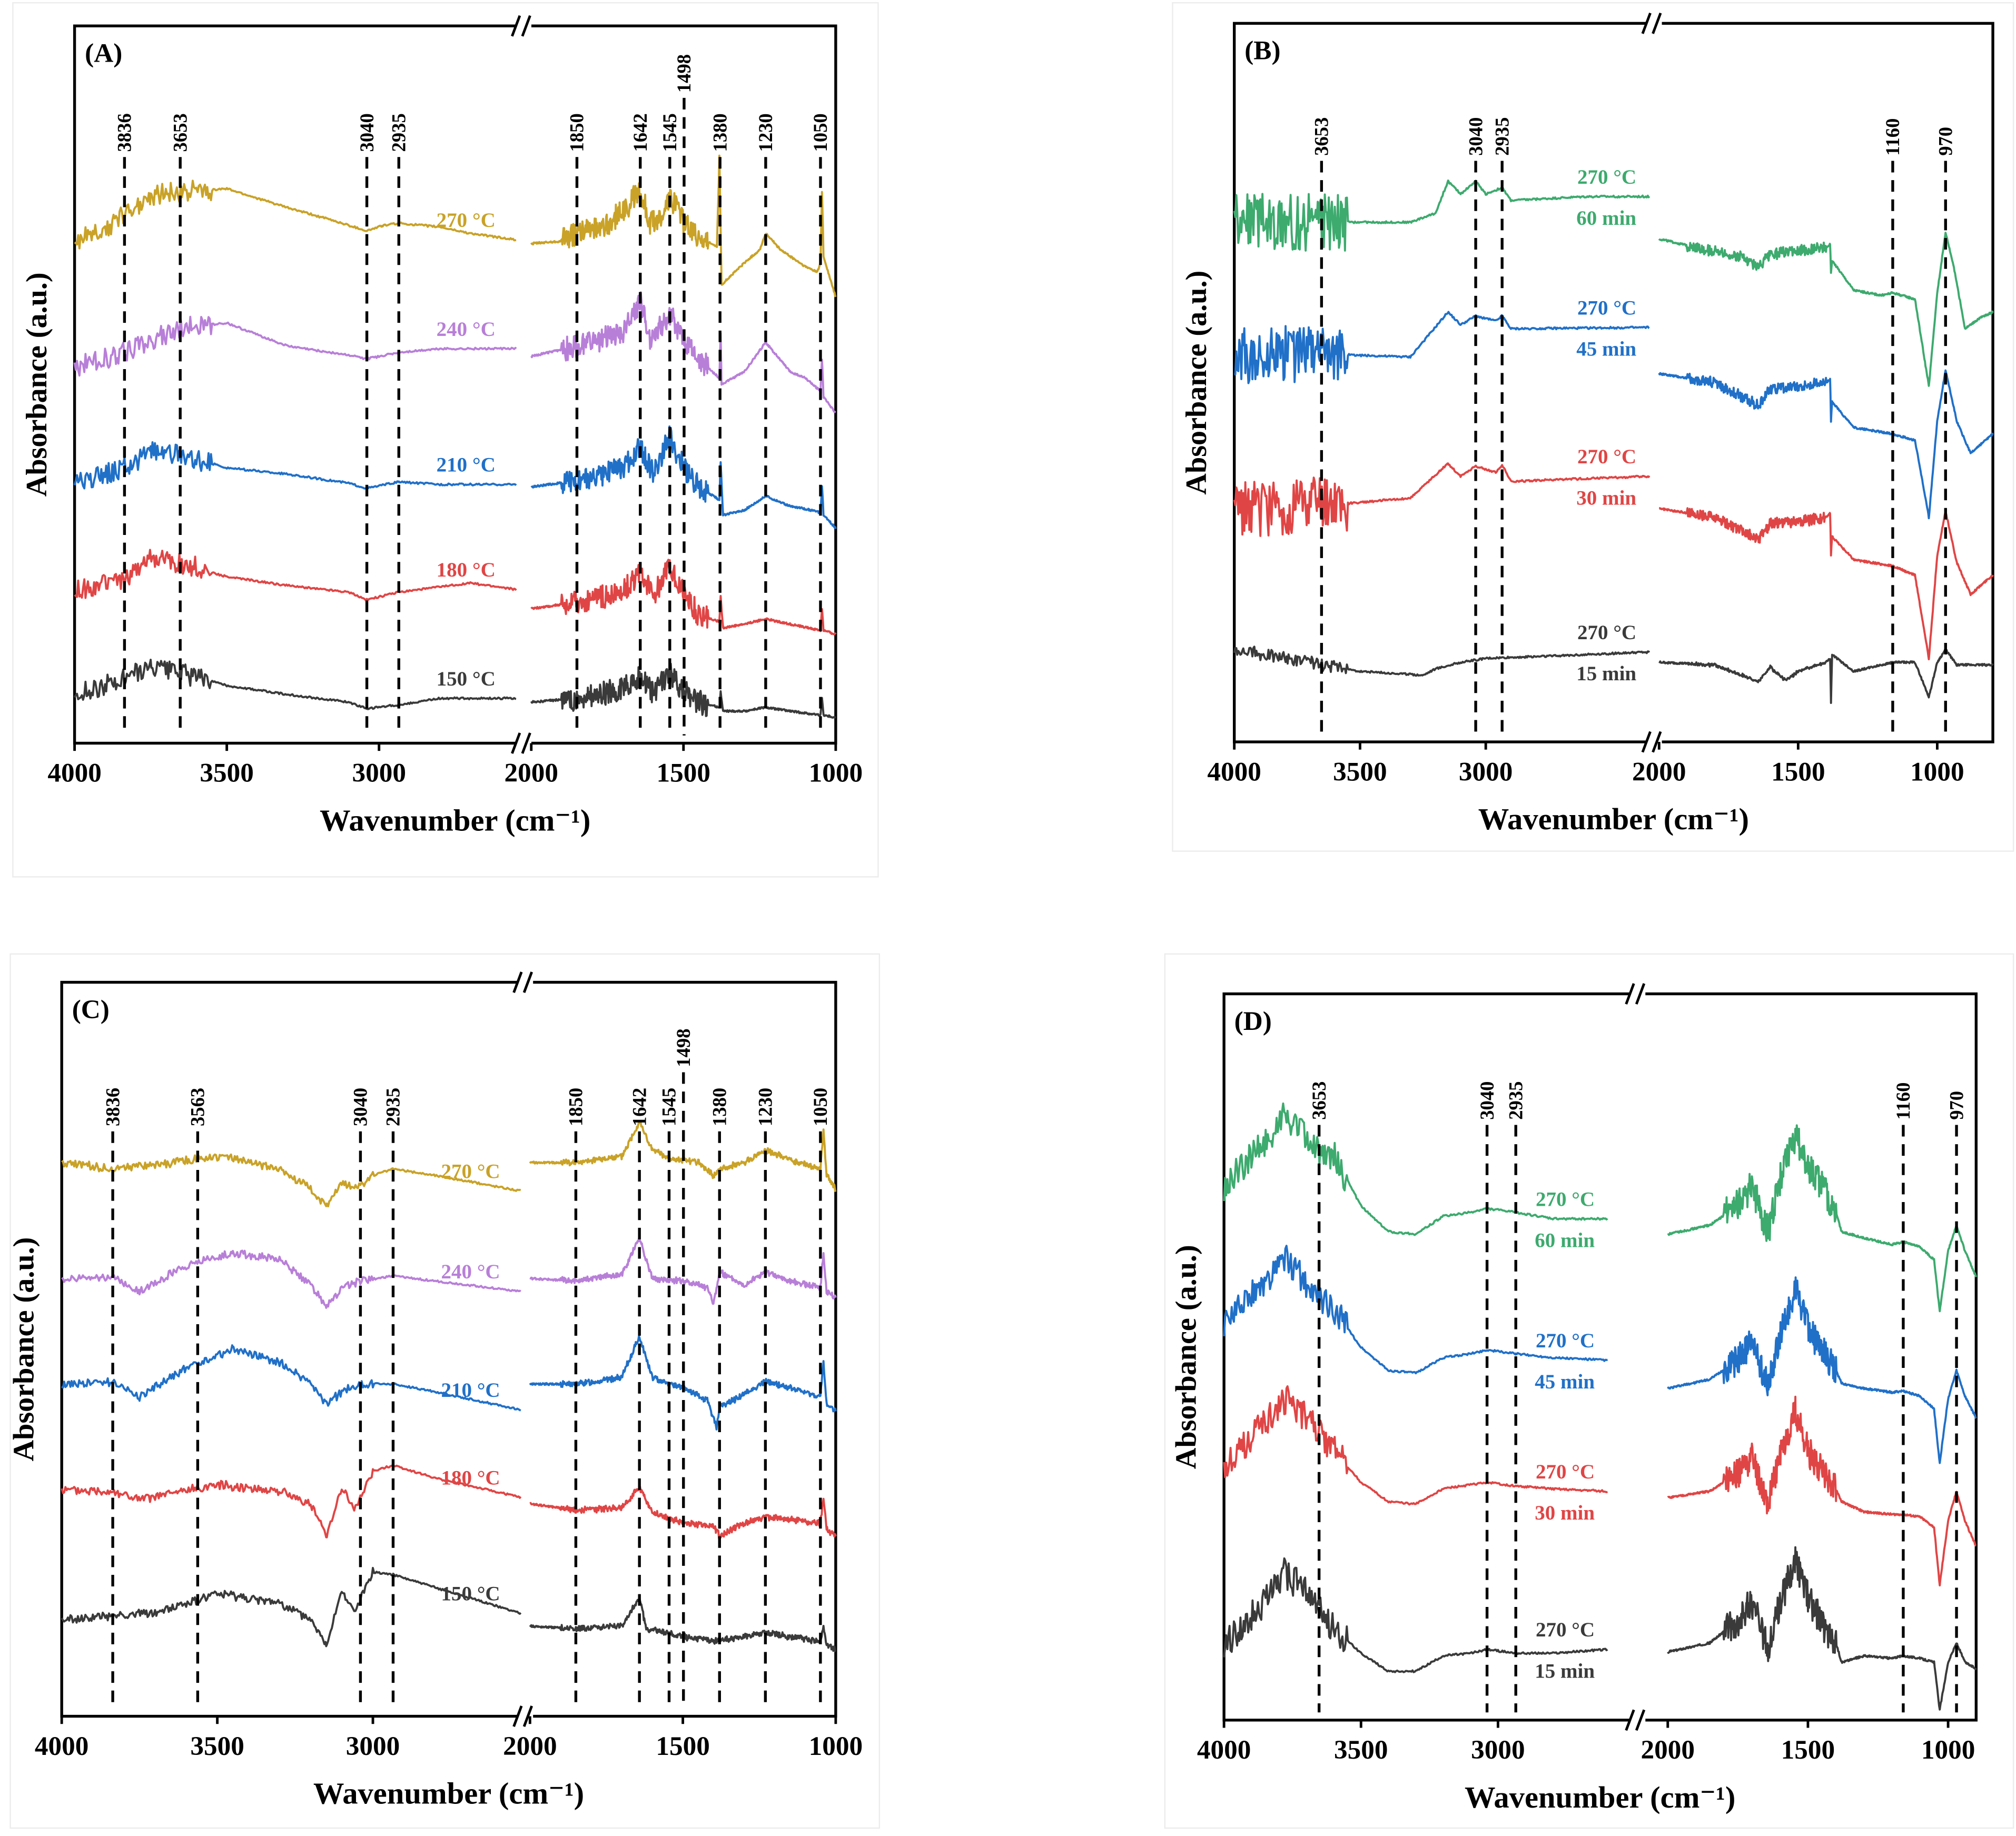 This screenshot has height=1836, width=2016. What do you see at coordinates (1475, 426) in the screenshot?
I see `peak-annotation: 3040` at bounding box center [1475, 426].